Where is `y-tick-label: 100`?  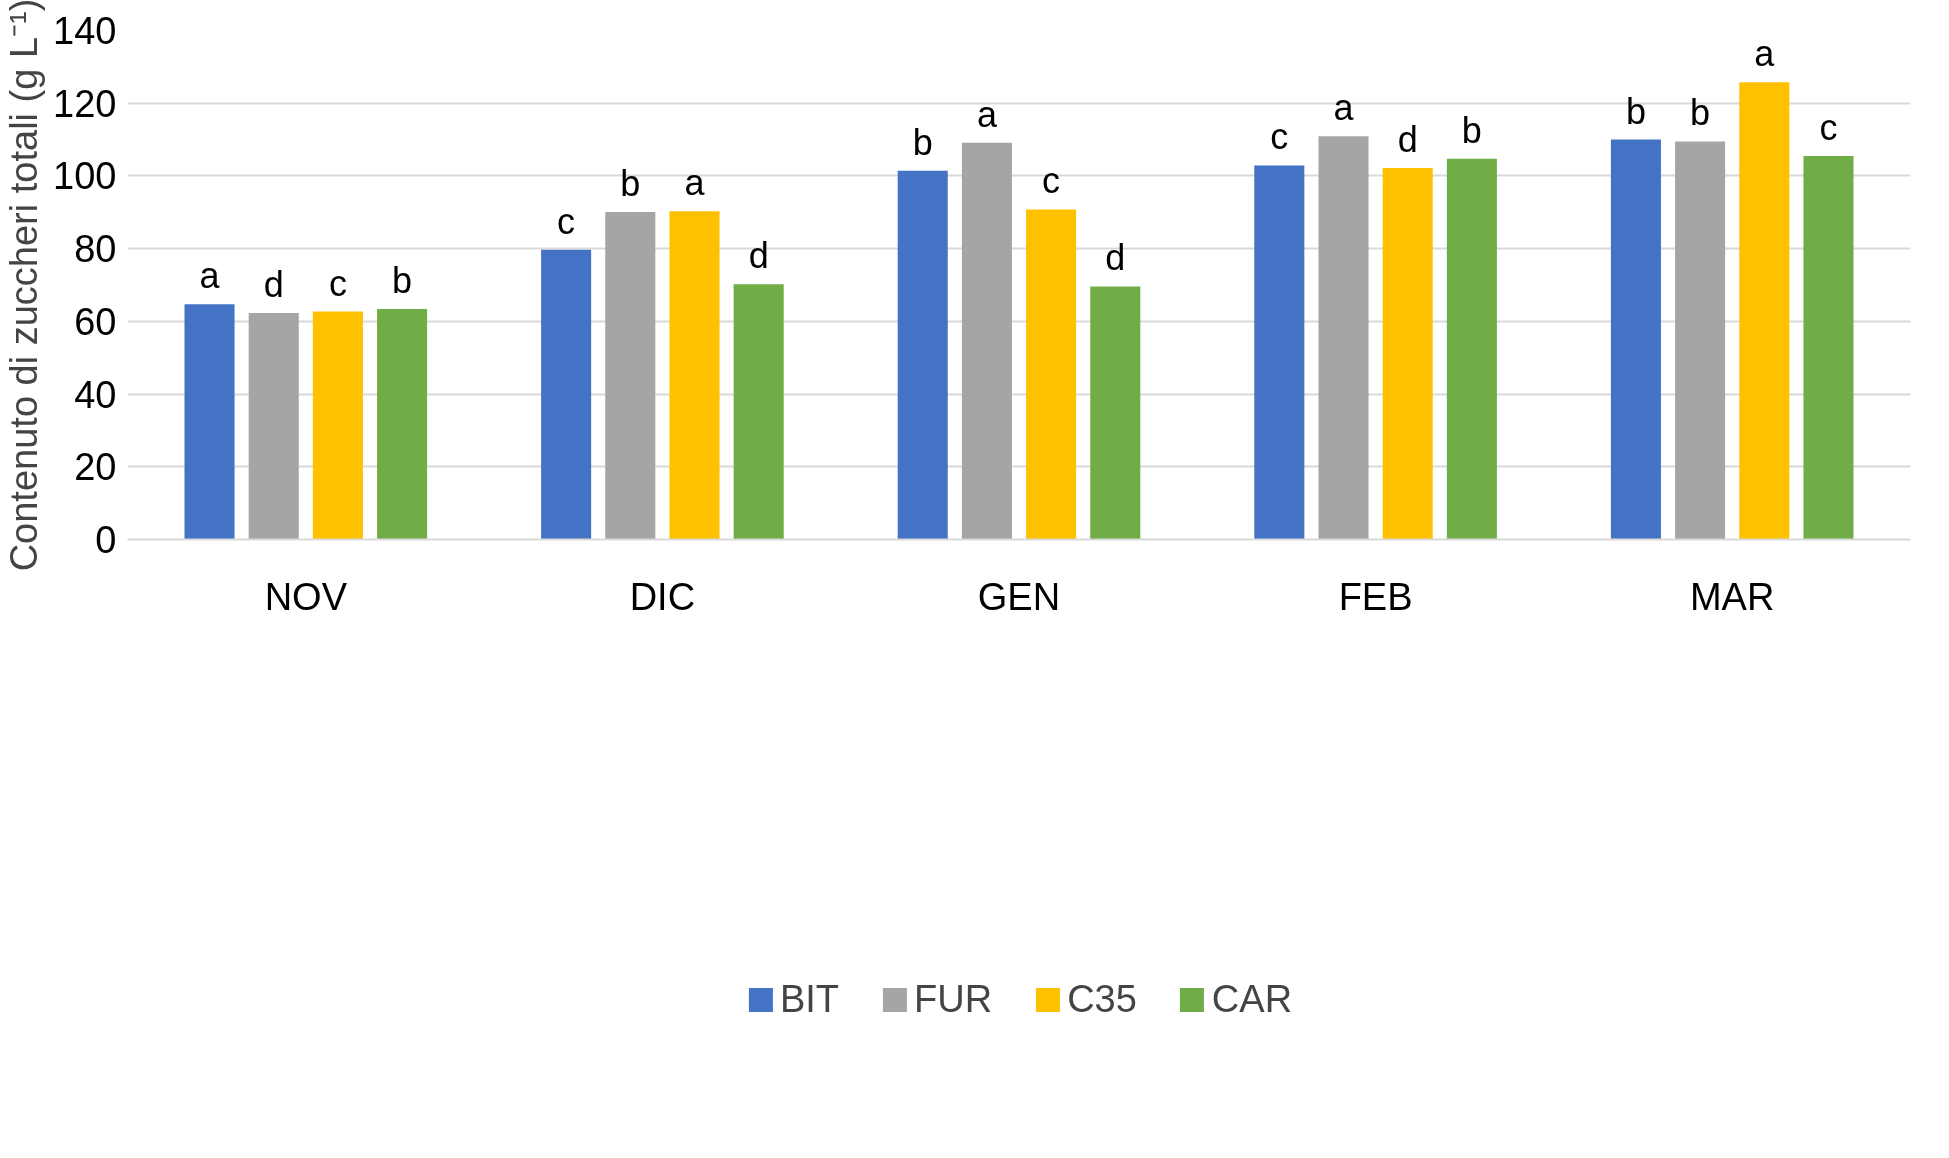 y-tick-label: 100 is located at coordinates (85, 176).